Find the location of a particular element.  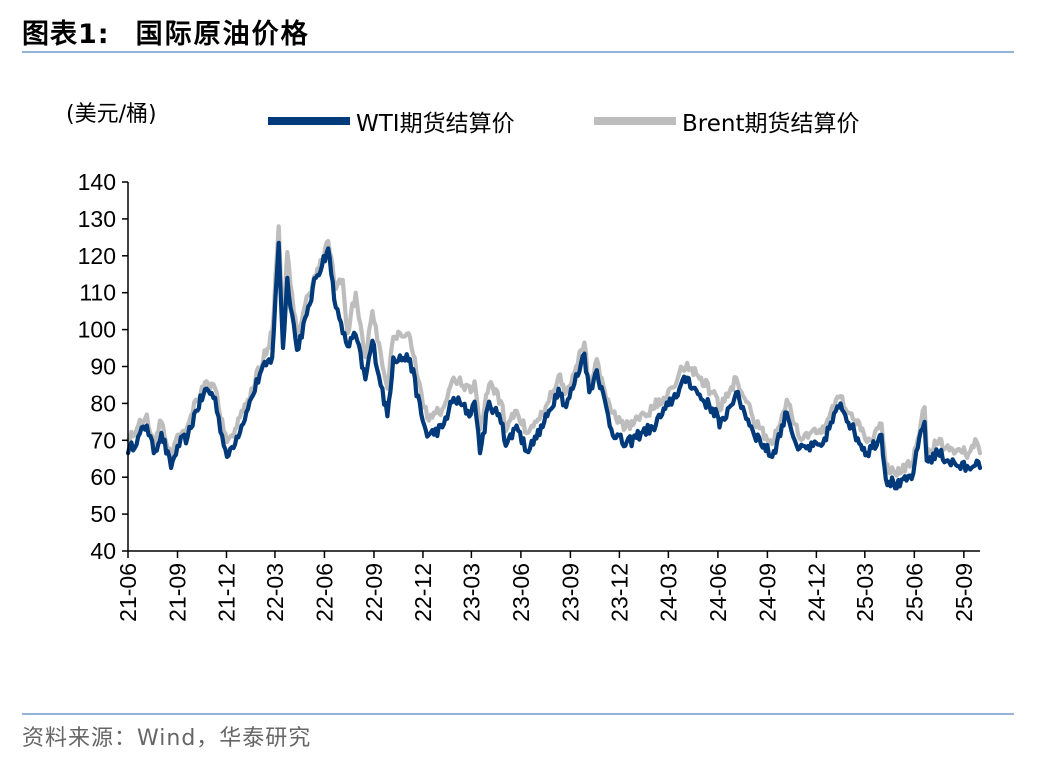

legend-item-wti: WTI期货结算价 is located at coordinates (391, 121).